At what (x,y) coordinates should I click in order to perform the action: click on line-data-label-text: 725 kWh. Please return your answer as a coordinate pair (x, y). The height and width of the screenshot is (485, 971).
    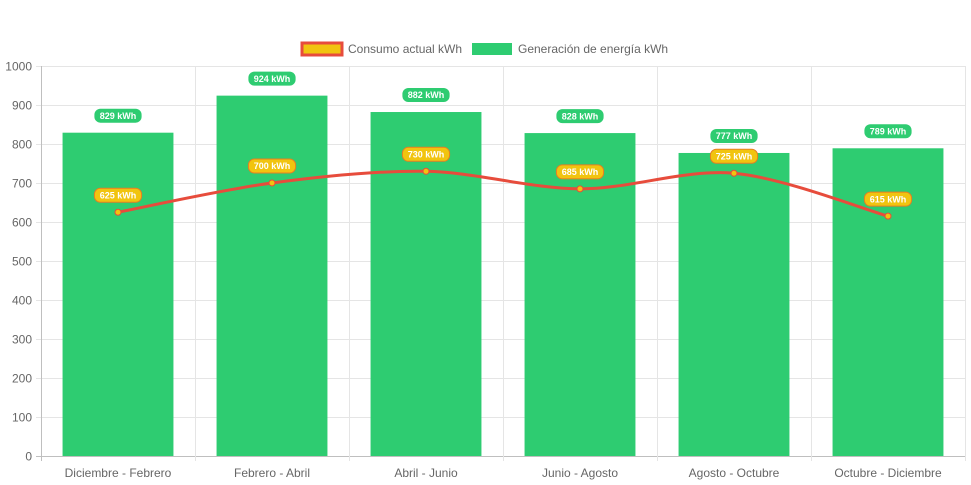
    Looking at the image, I should click on (734, 156).